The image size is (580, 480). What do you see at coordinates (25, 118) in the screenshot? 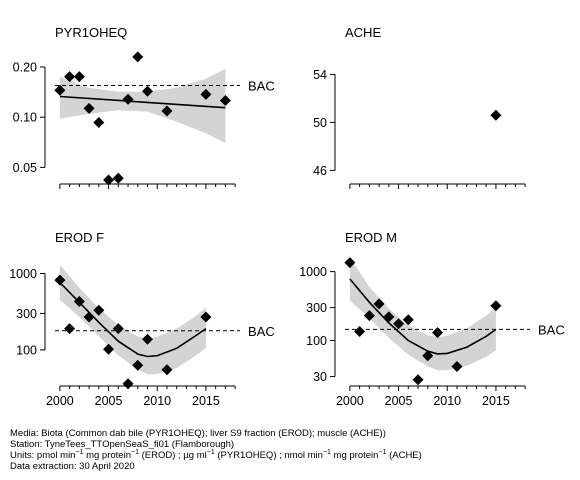
I see `y-tick-label: 0.10` at bounding box center [25, 118].